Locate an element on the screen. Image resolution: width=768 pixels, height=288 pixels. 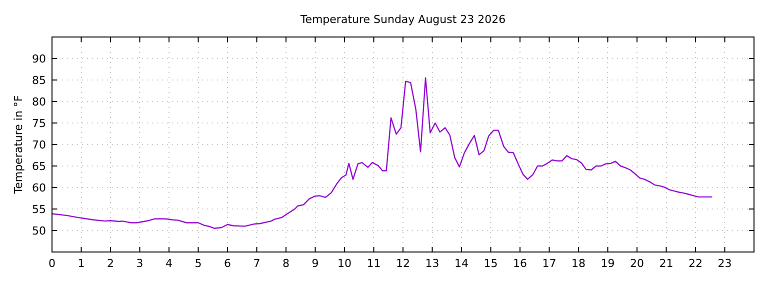
x-tick-label: 13 is located at coordinates (432, 263).